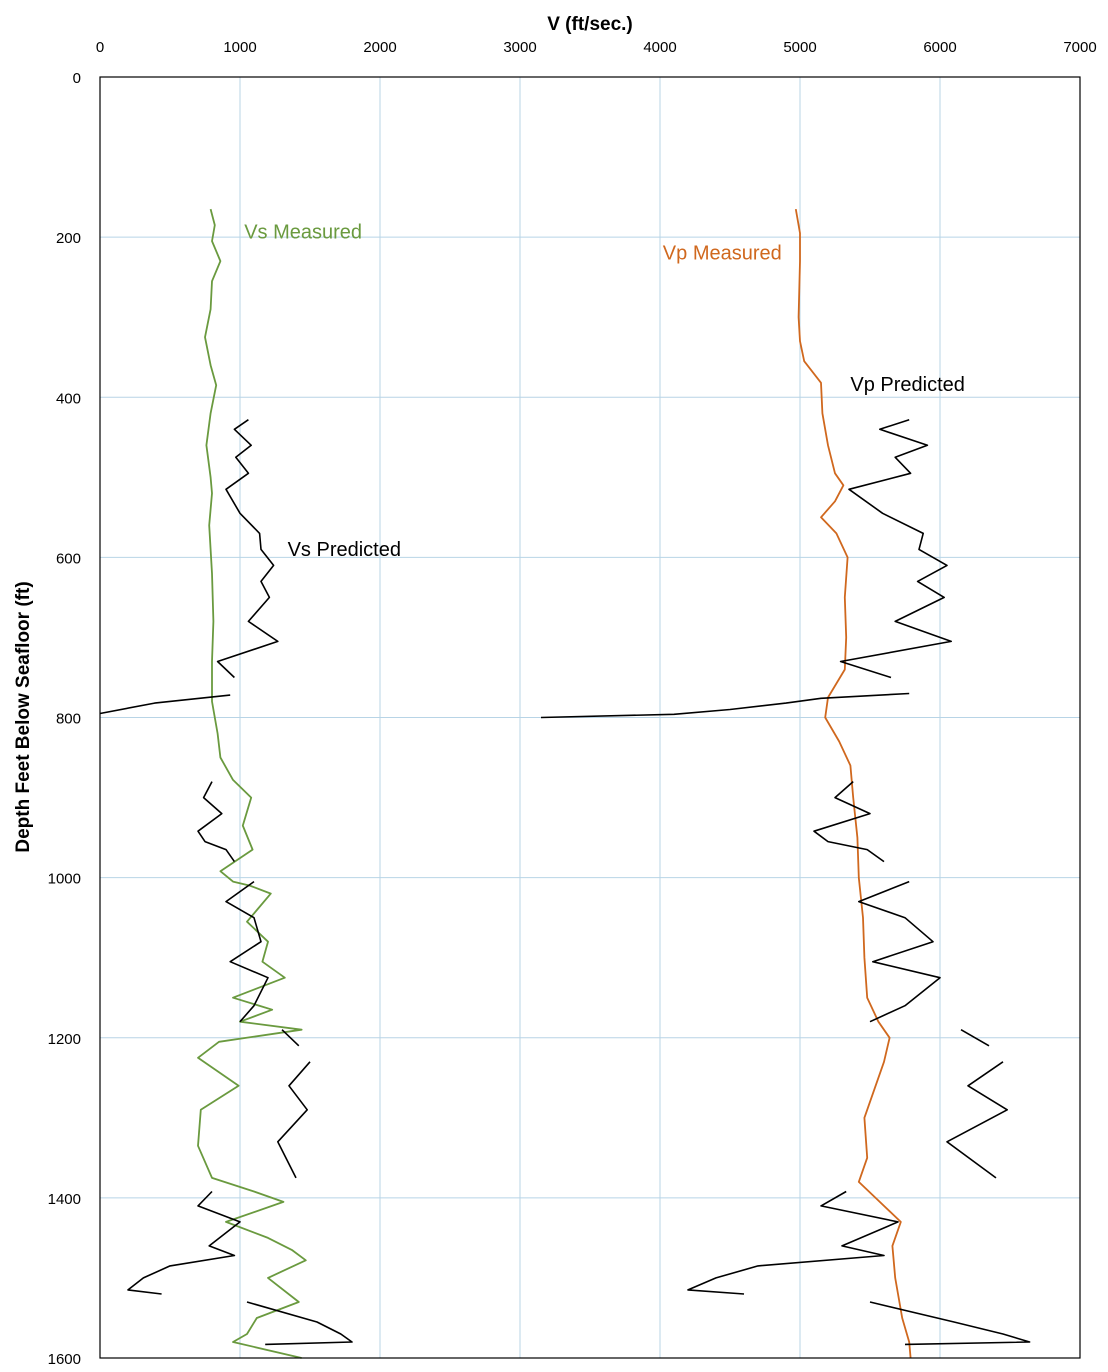 This screenshot has height=1372, width=1108. Describe the element at coordinates (252, 783) in the screenshot. I see `vs-measured-line` at that location.